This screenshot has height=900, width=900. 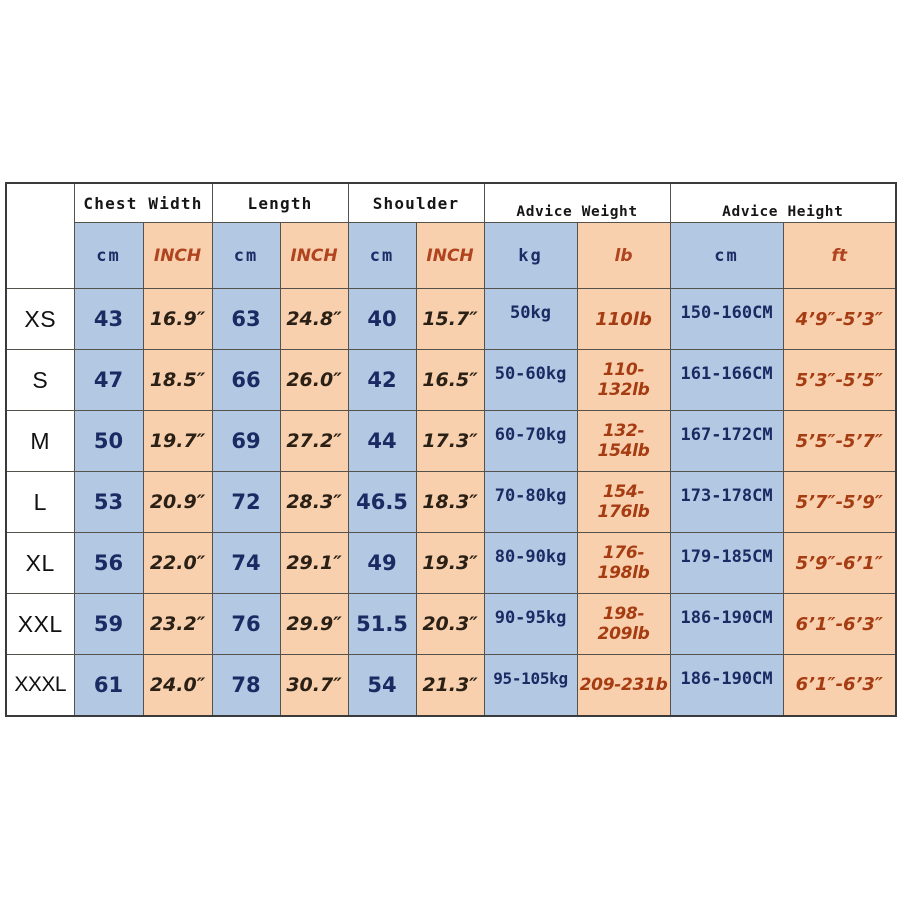 I want to click on cell-shoulder-cm: 42, so click(x=382, y=380).